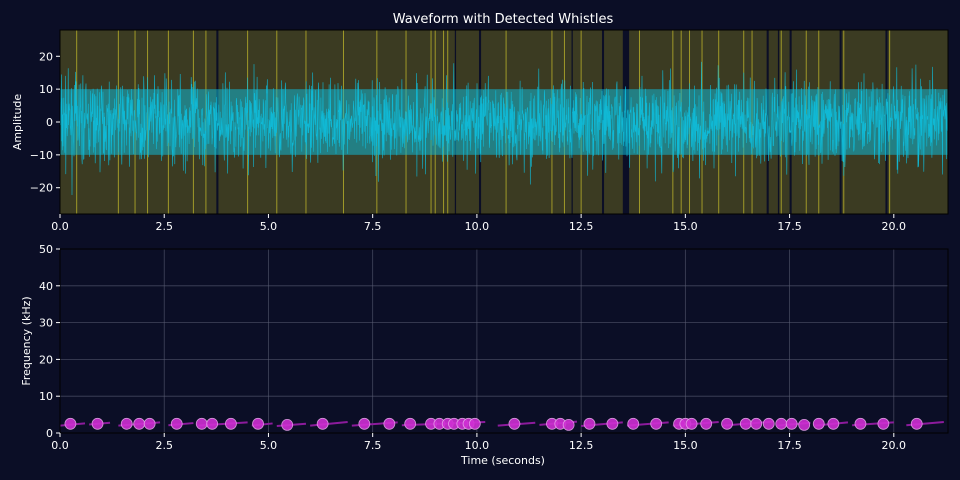 Image resolution: width=960 pixels, height=480 pixels. Describe the element at coordinates (789, 445) in the screenshot. I see `bottom-x-tick-label-7: 17.5` at that location.